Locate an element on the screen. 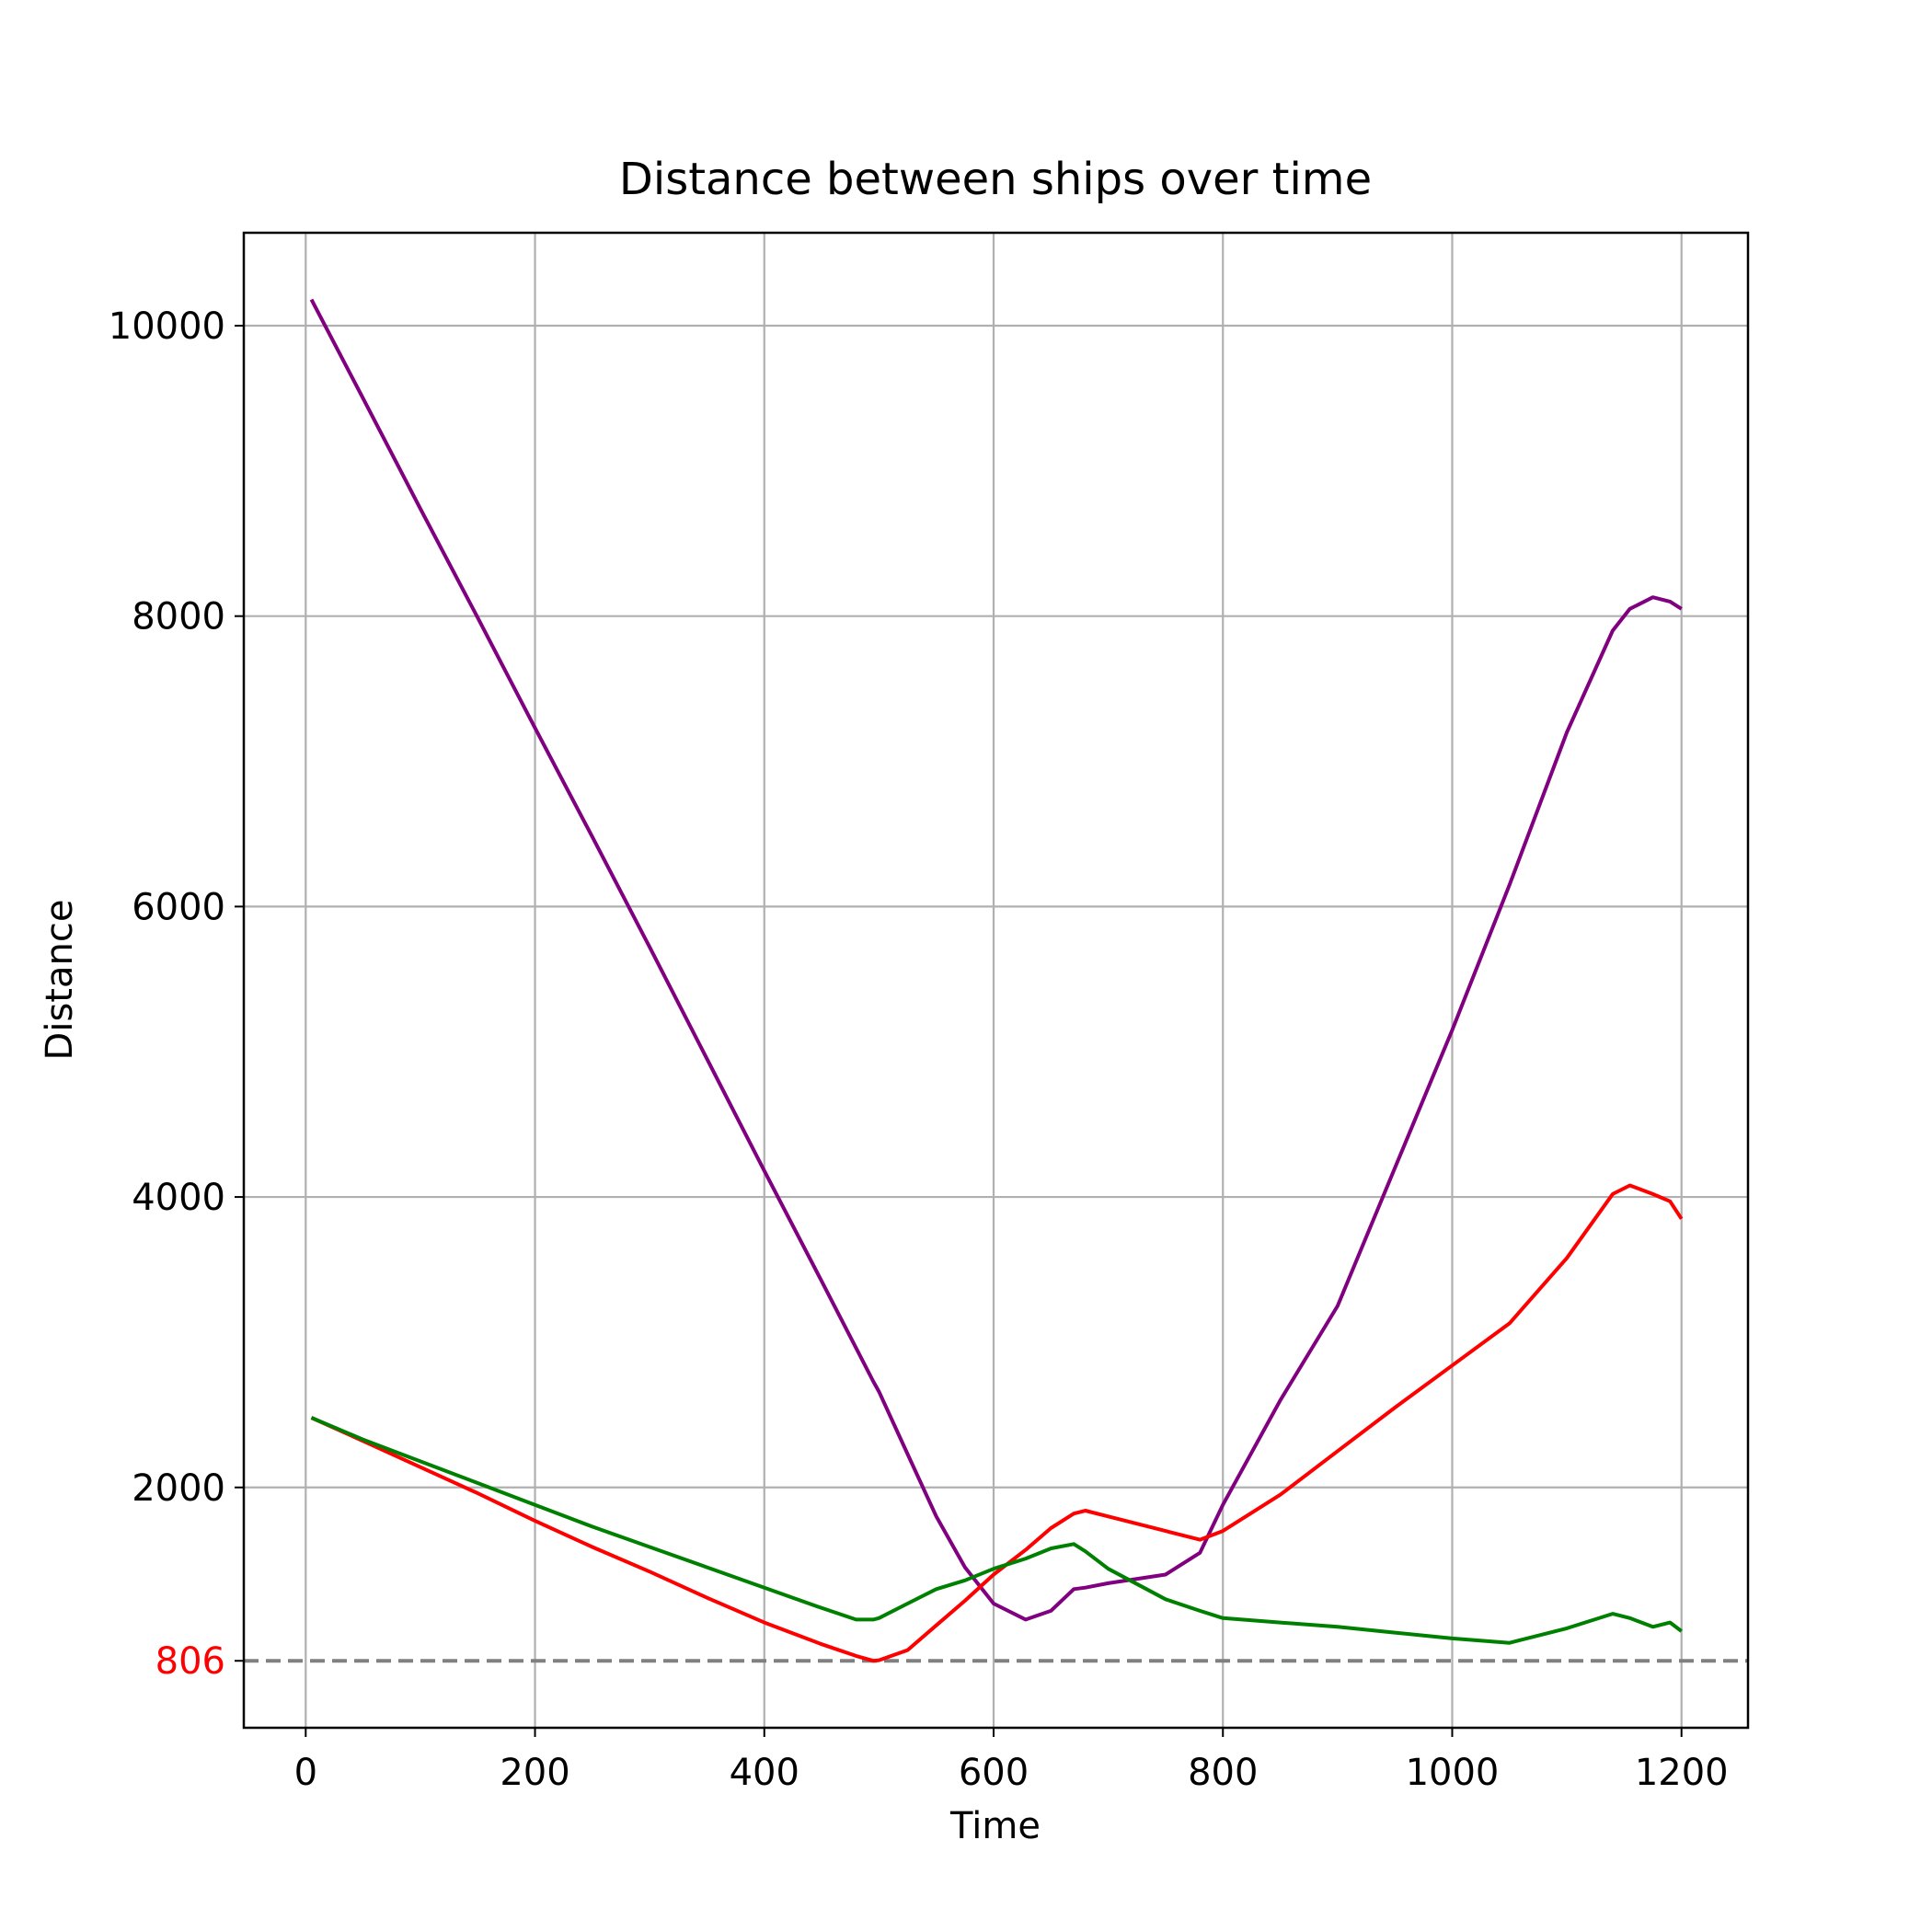 Image resolution: width=1932 pixels, height=1932 pixels. y-tick-label: 6000 is located at coordinates (178, 907).